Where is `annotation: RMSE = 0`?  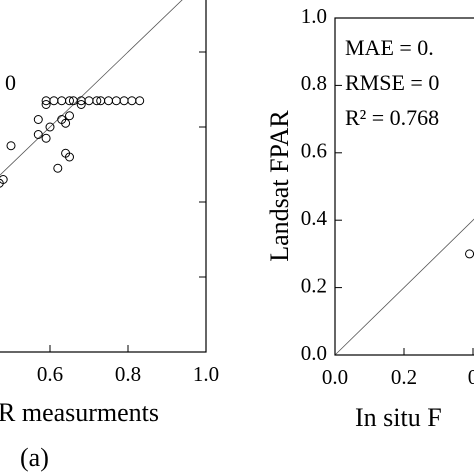
annotation: RMSE = 0 is located at coordinates (392, 82).